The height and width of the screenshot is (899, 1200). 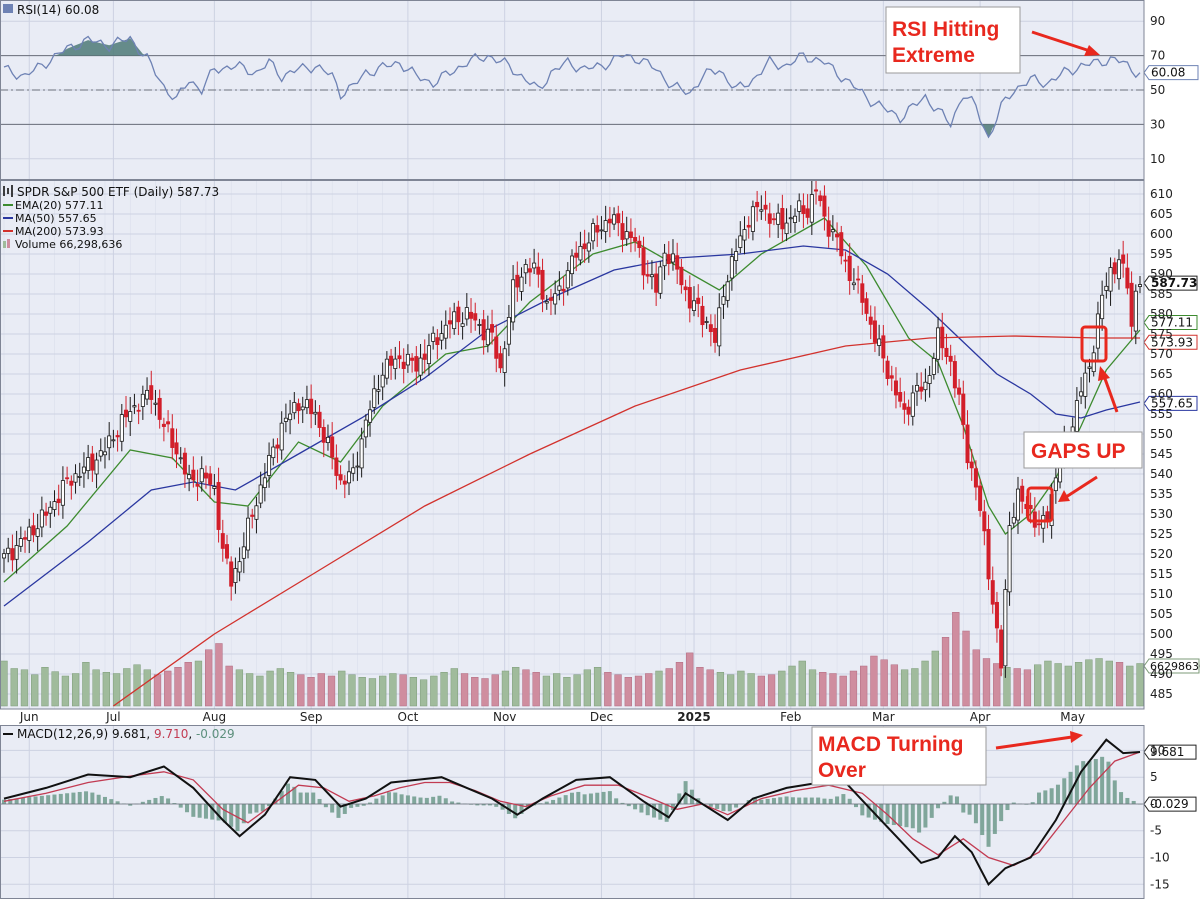 What do you see at coordinates (1154, 804) in the screenshot?
I see `macd-tick-label: 0` at bounding box center [1154, 804].